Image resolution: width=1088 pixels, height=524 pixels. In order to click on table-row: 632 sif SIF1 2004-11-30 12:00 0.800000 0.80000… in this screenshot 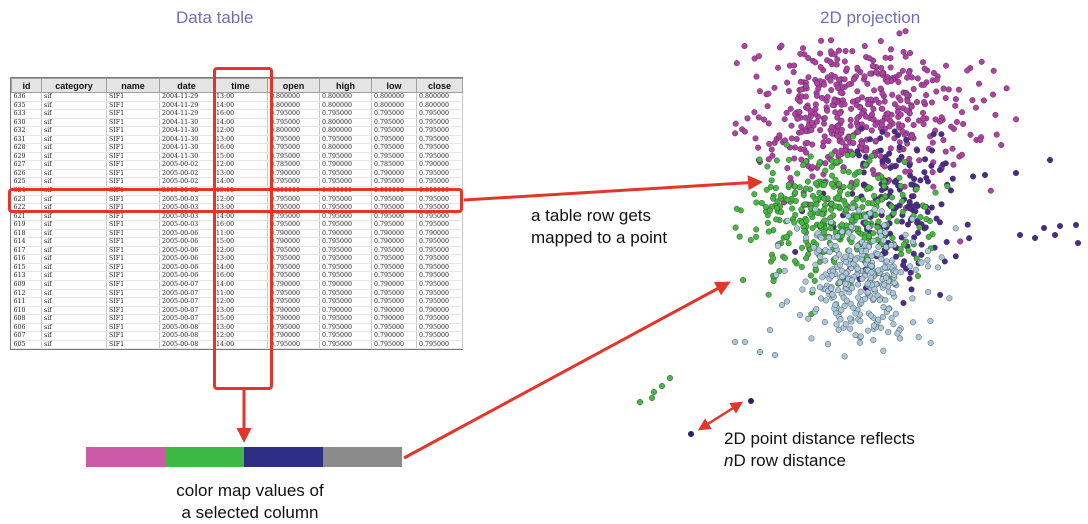, I will do `click(237, 131)`.